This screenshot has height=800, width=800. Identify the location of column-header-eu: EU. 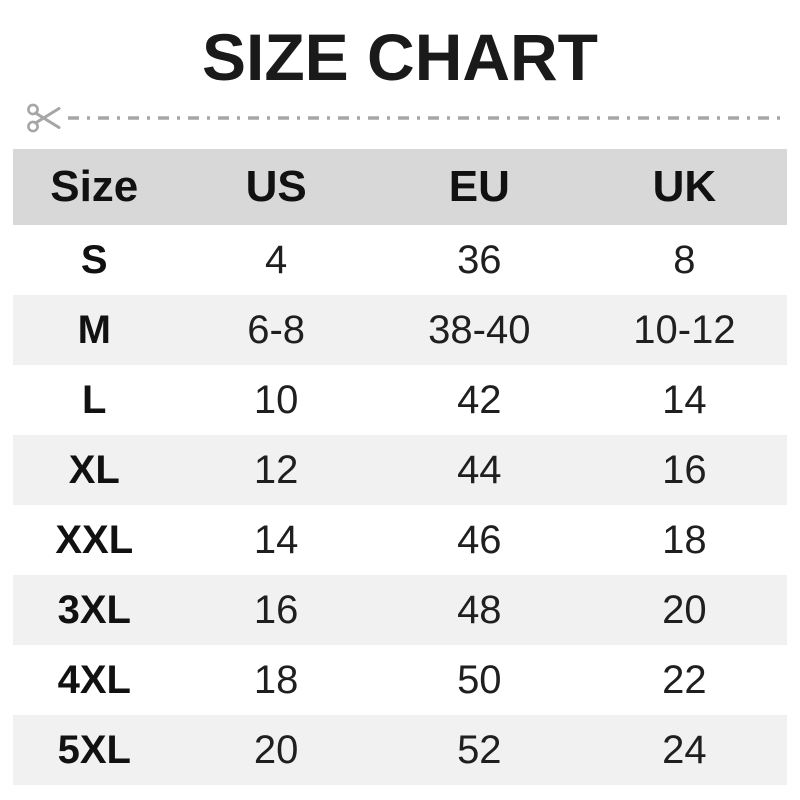
(479, 186).